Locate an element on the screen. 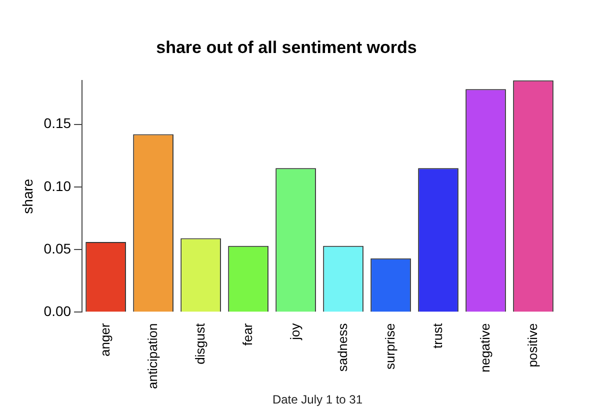 The height and width of the screenshot is (416, 595). x-tick-label: joy is located at coordinates (294, 331).